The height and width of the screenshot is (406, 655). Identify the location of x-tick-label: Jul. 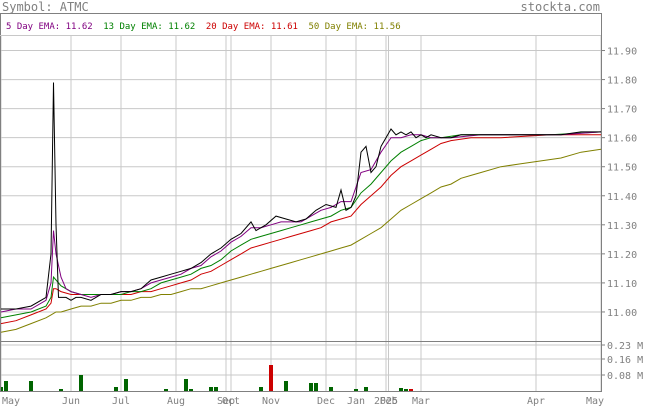
(121, 401).